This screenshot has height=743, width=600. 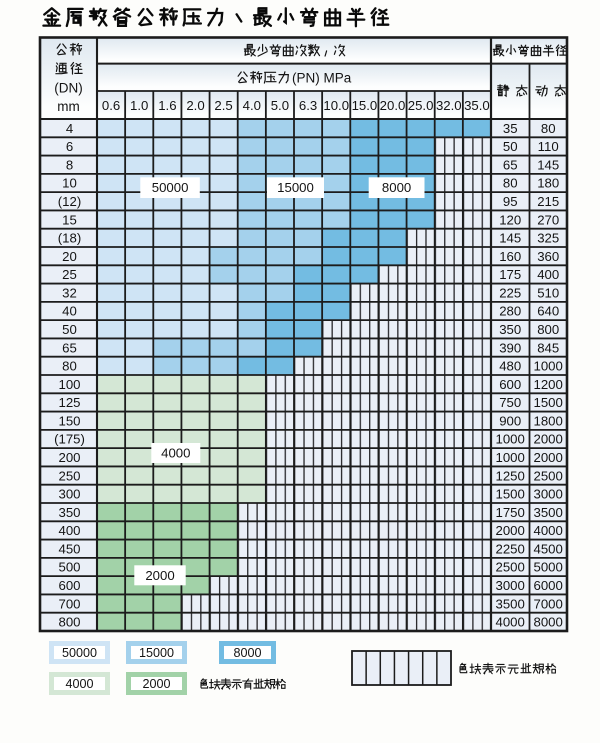 What do you see at coordinates (69, 567) in the screenshot?
I see `svg-text: 500` at bounding box center [69, 567].